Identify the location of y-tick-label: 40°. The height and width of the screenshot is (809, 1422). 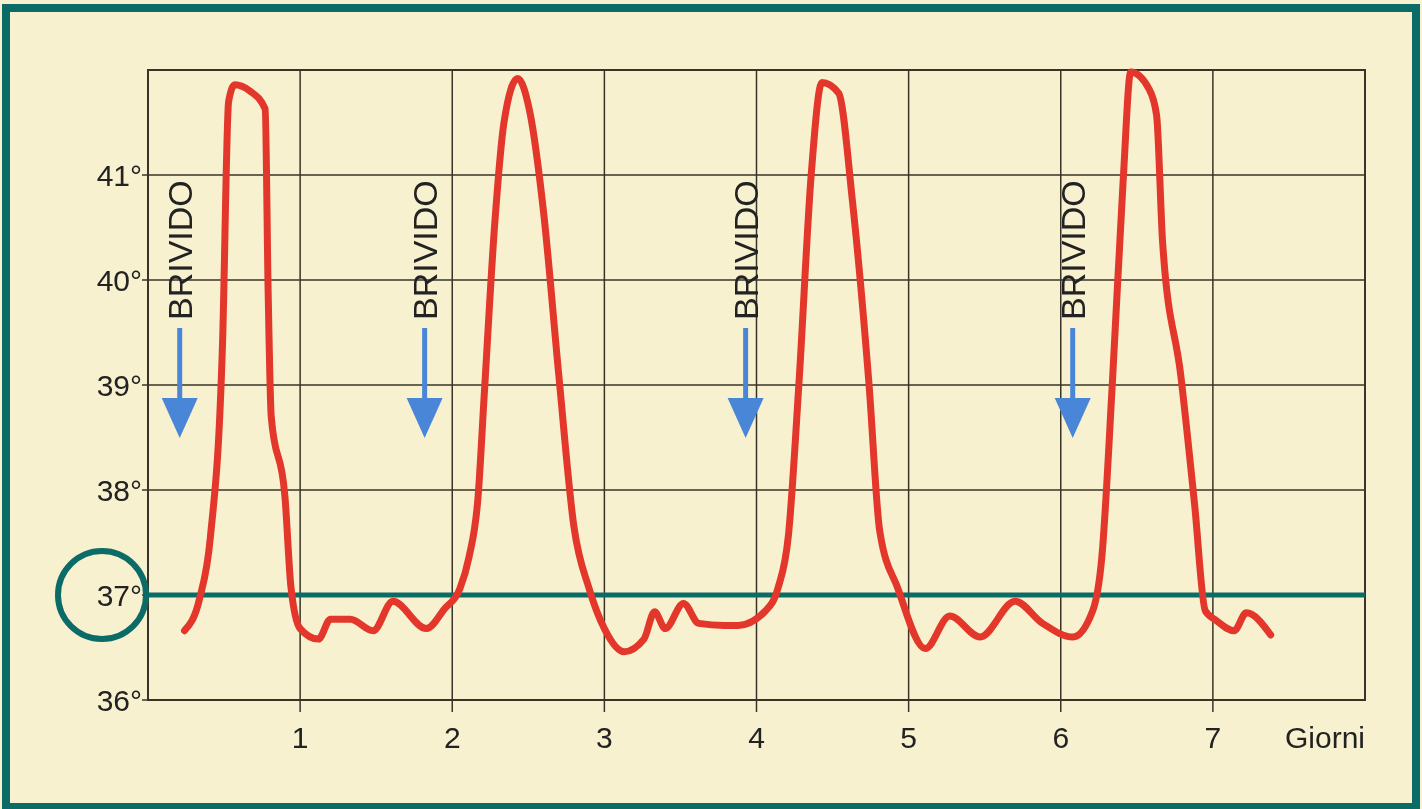
(119, 280).